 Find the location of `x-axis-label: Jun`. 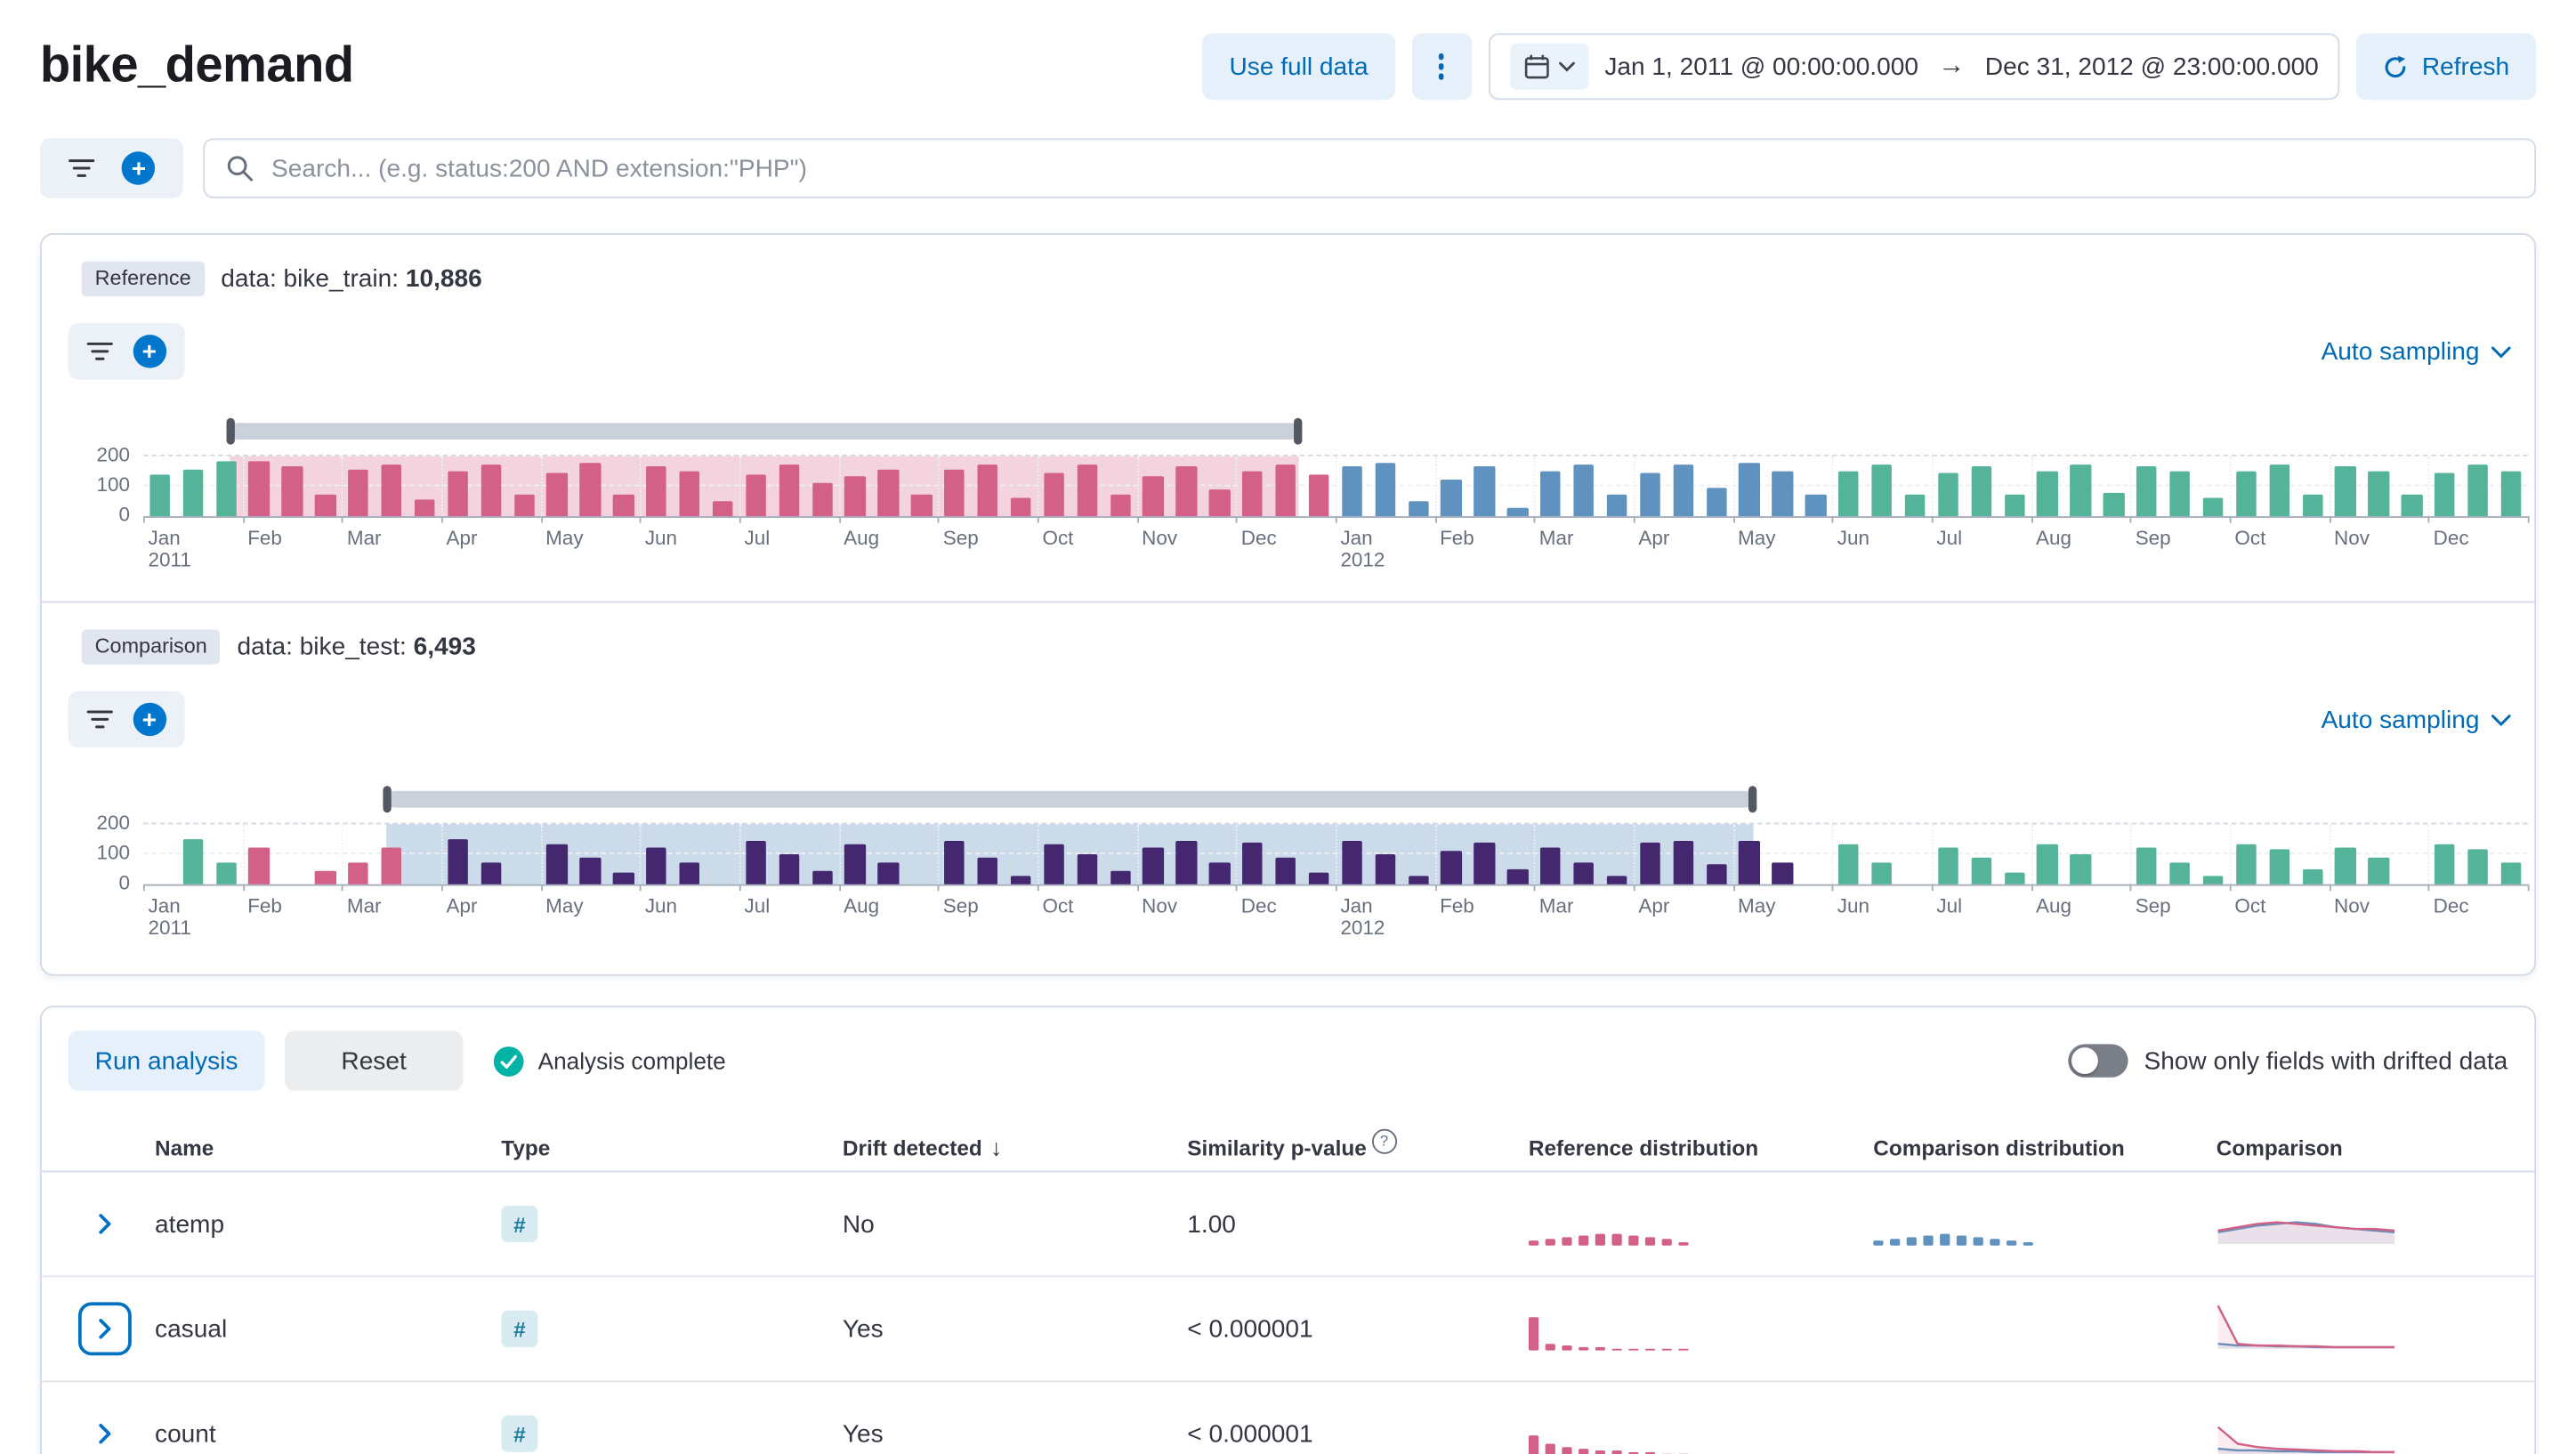

x-axis-label: Jun is located at coordinates (1853, 538).